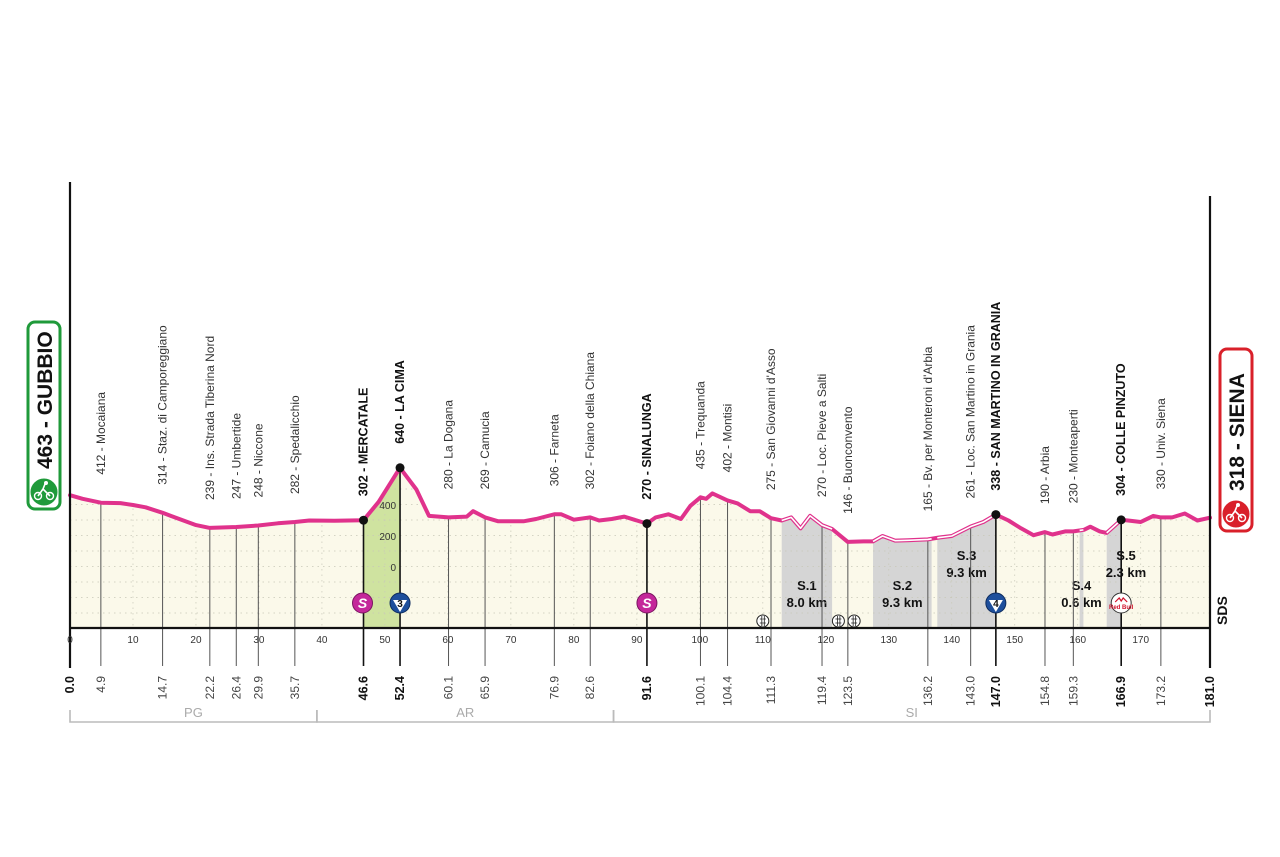 This screenshot has width=1280, height=857. What do you see at coordinates (640, 714) in the screenshot?
I see `province-bands: PG AR SI` at bounding box center [640, 714].